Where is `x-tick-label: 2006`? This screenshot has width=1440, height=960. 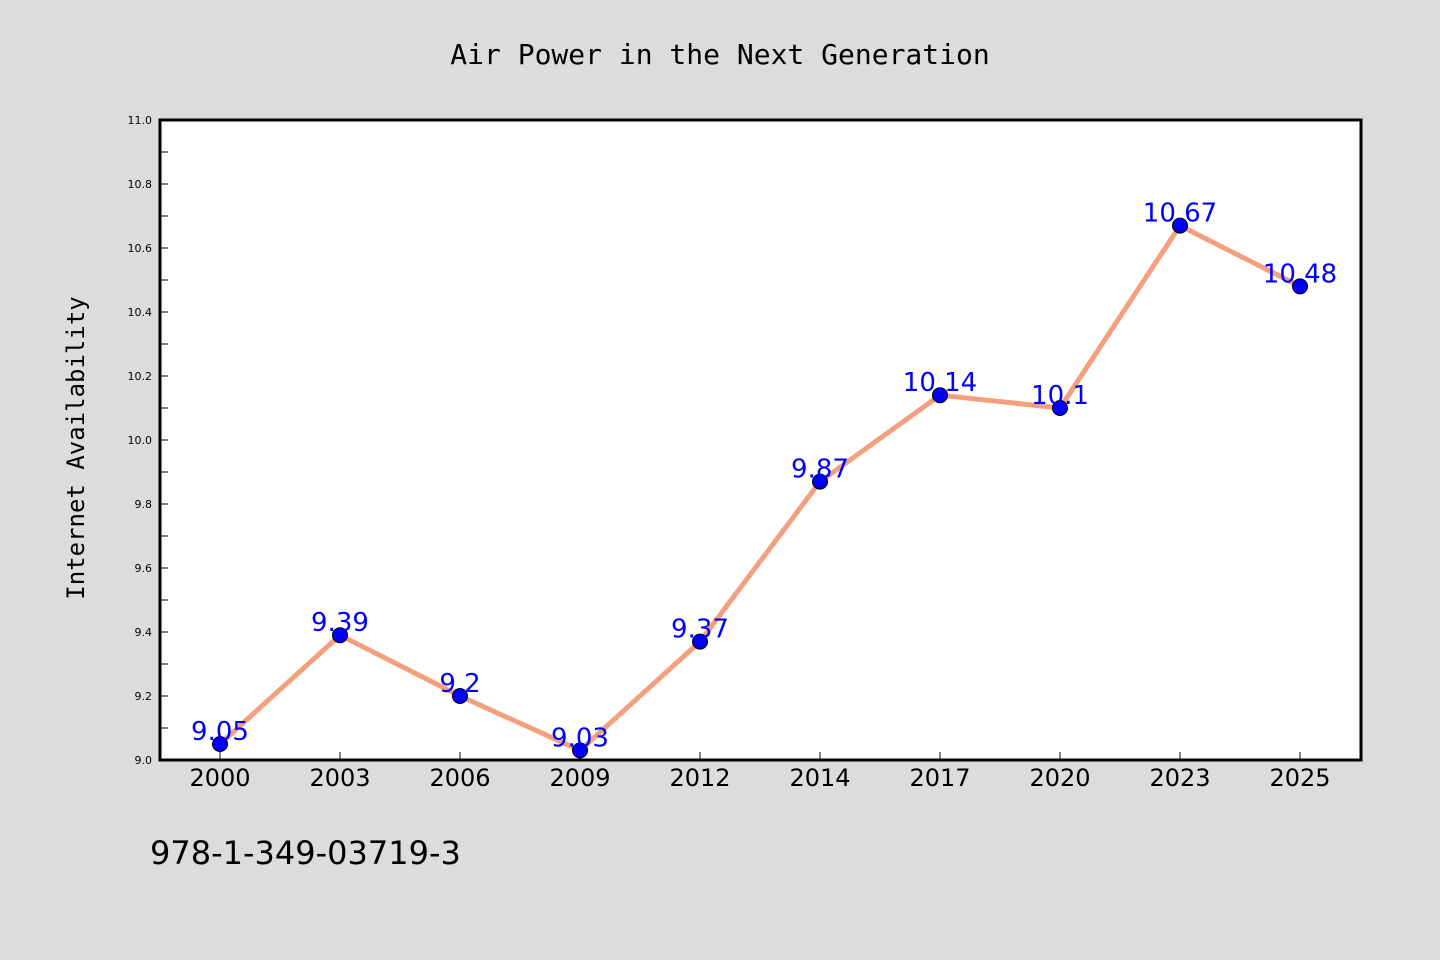 x-tick-label: 2006 is located at coordinates (459, 778).